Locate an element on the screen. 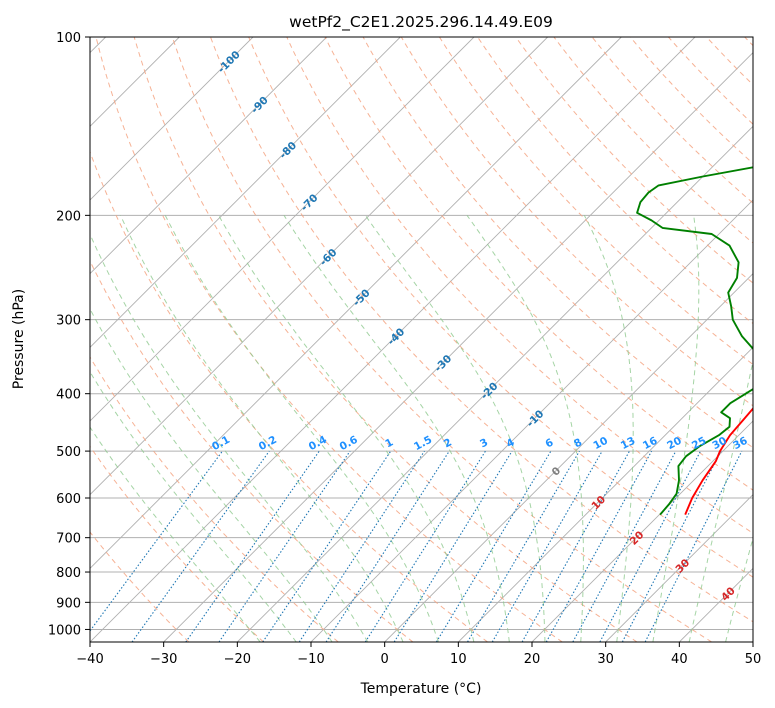 The width and height of the screenshot is (775, 708). dry-adiabat-label: -60 is located at coordinates (329, 258).